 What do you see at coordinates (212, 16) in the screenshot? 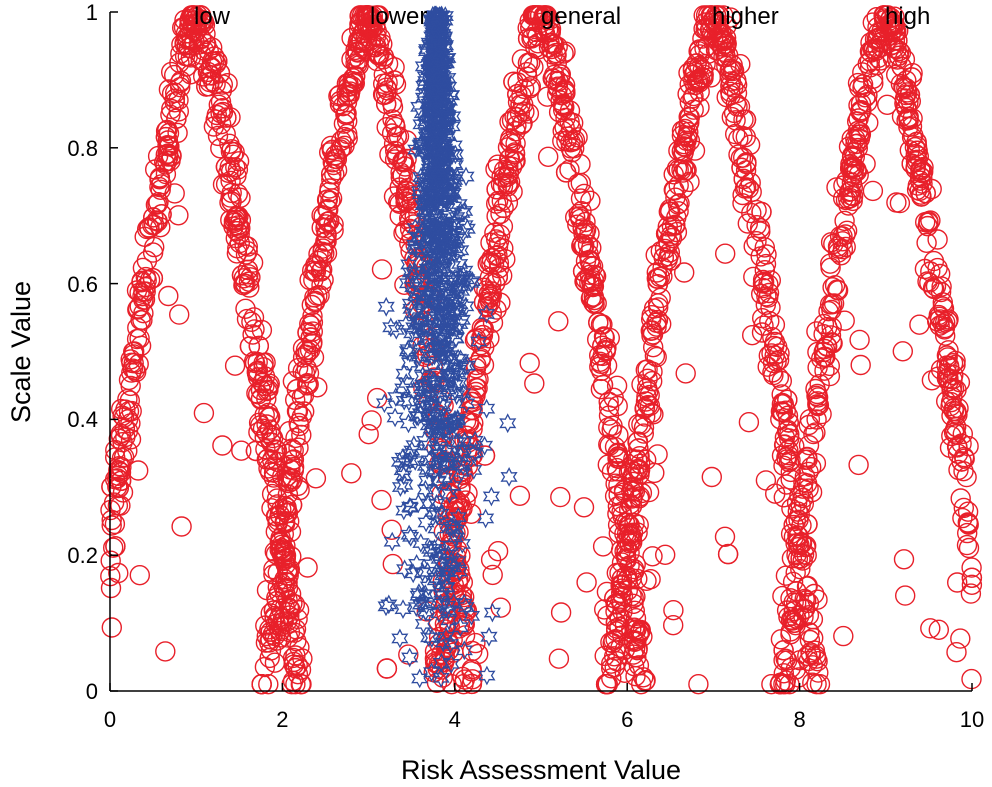
I see `region-label-low: low` at bounding box center [212, 16].